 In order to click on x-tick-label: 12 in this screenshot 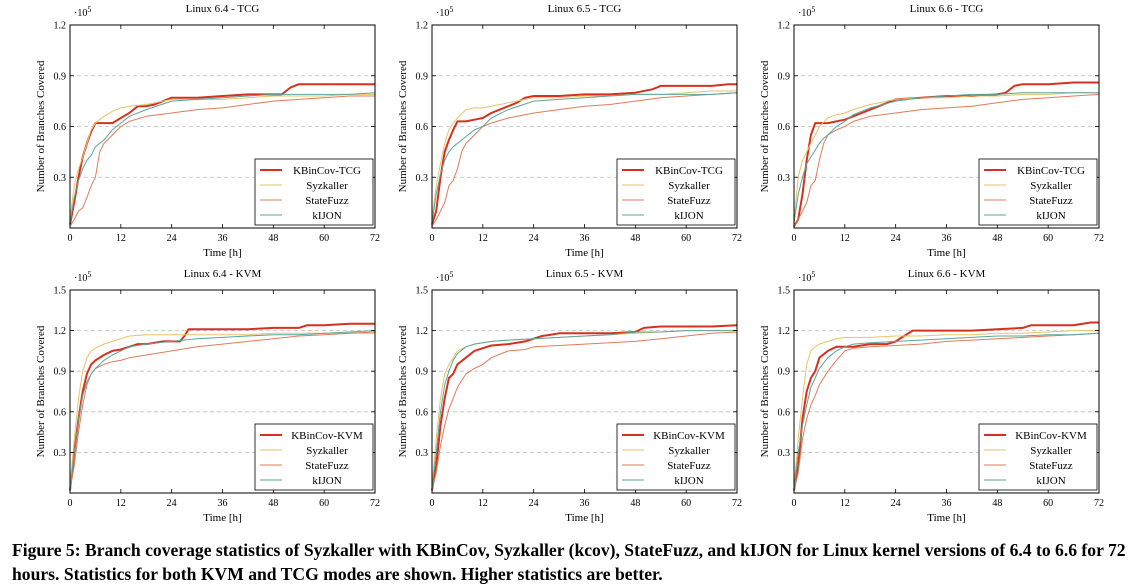, I will do `click(121, 238)`.